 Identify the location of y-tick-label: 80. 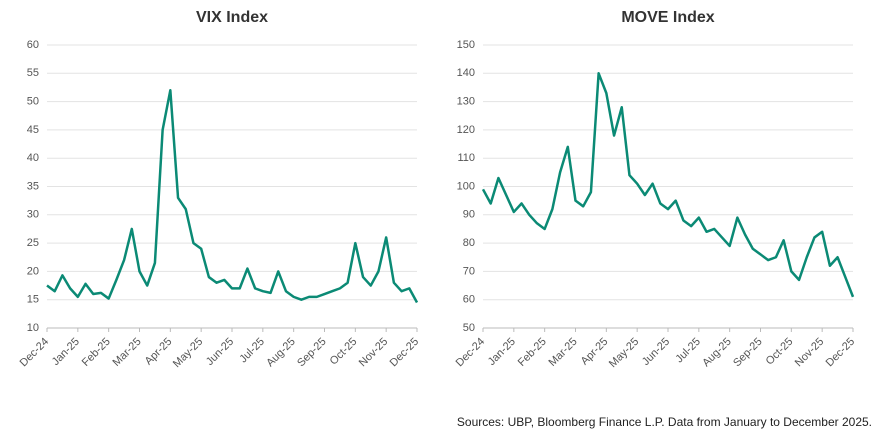
(469, 243).